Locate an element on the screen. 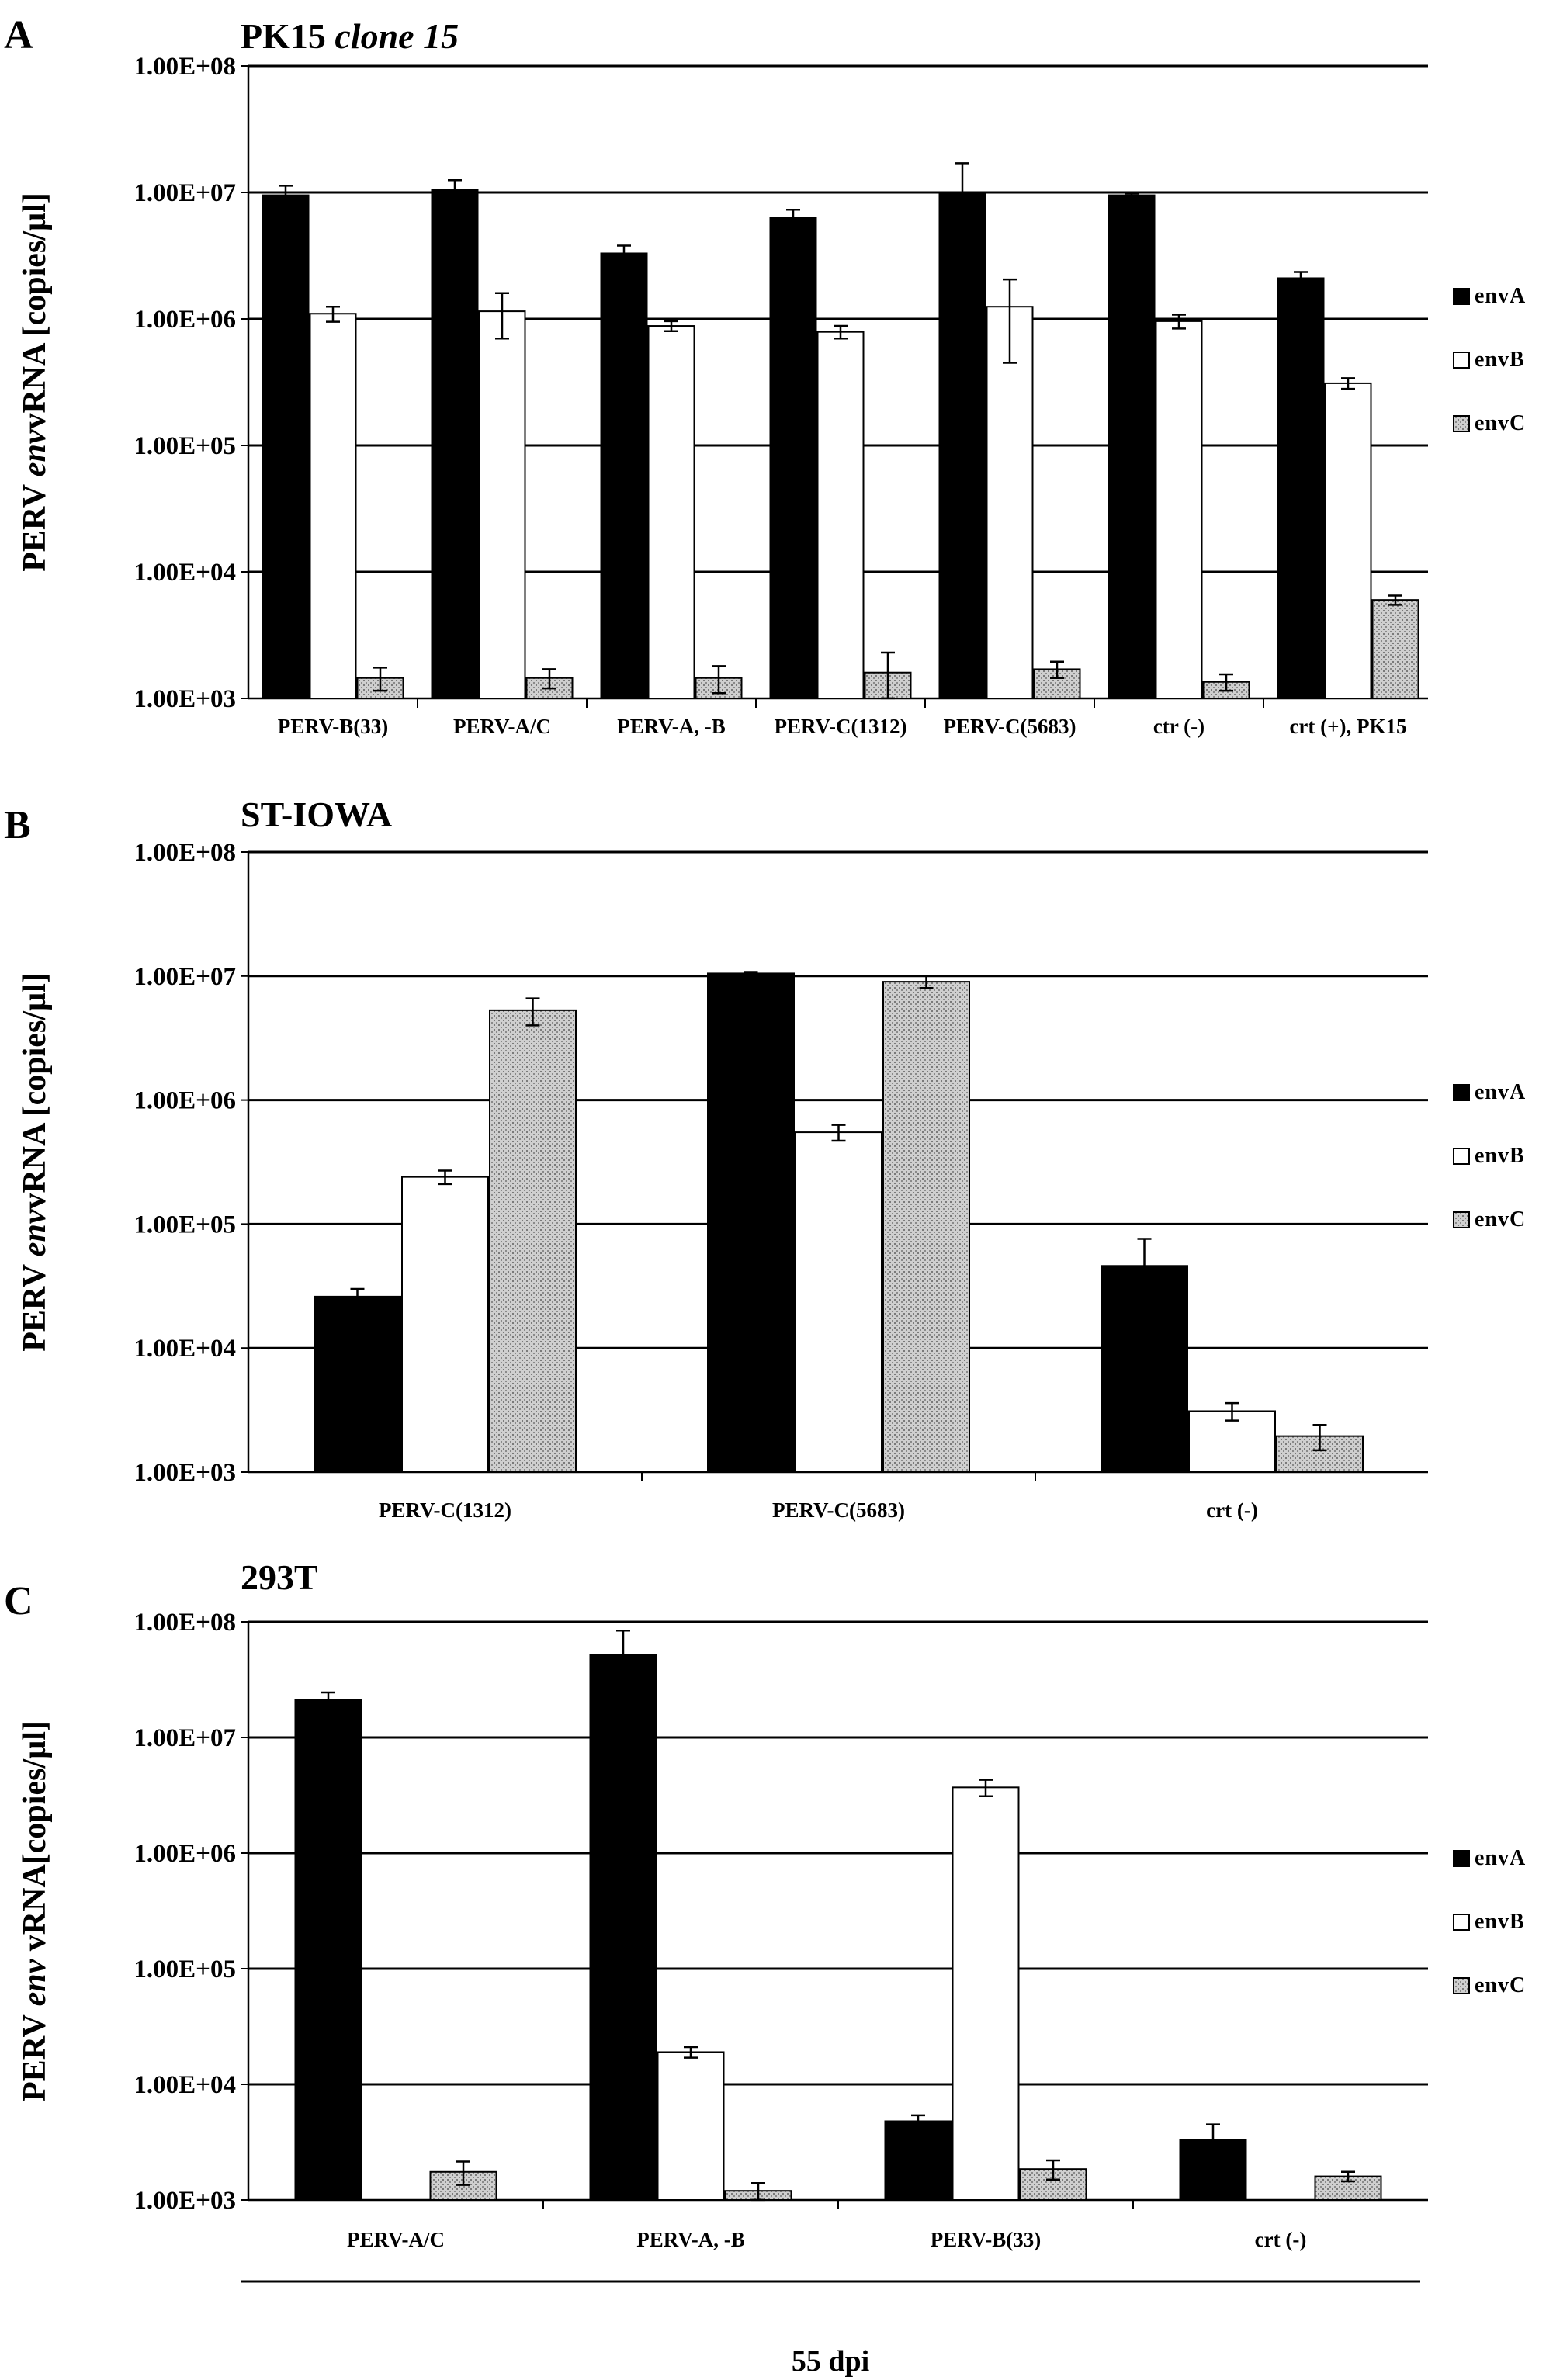 Image resolution: width=1546 pixels, height=2380 pixels. panel-letter: A is located at coordinates (18, 35).